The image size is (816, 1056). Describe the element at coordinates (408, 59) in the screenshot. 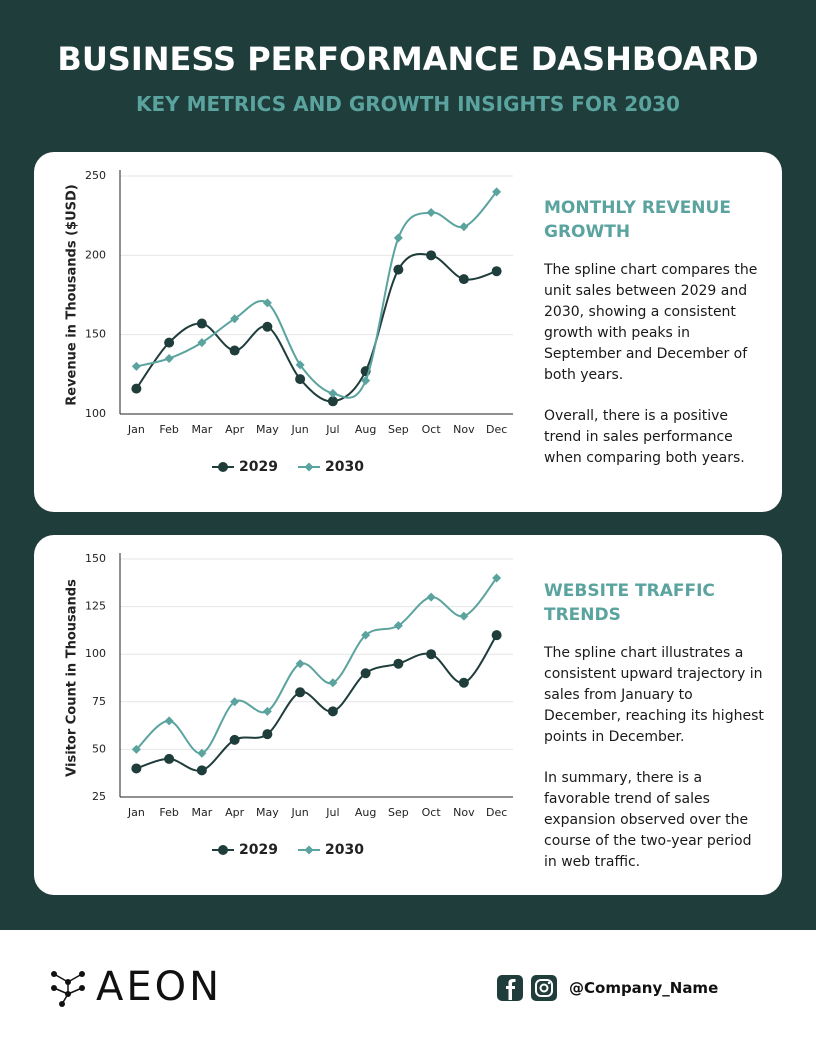

I see `page-title: BUSINESS PERFORMANCE DASHBOARD` at that location.